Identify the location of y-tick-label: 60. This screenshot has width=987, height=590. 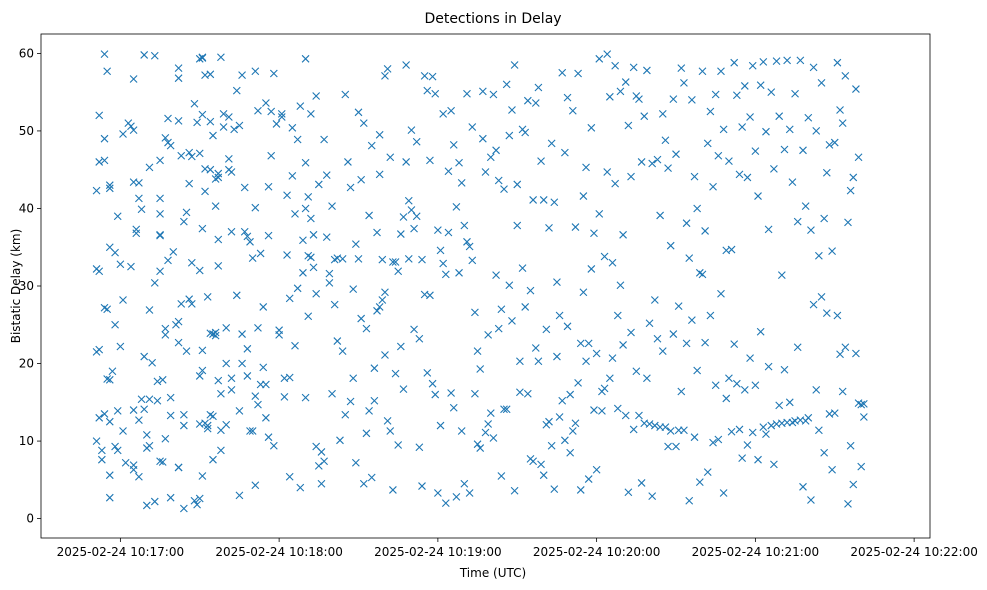
(26, 53).